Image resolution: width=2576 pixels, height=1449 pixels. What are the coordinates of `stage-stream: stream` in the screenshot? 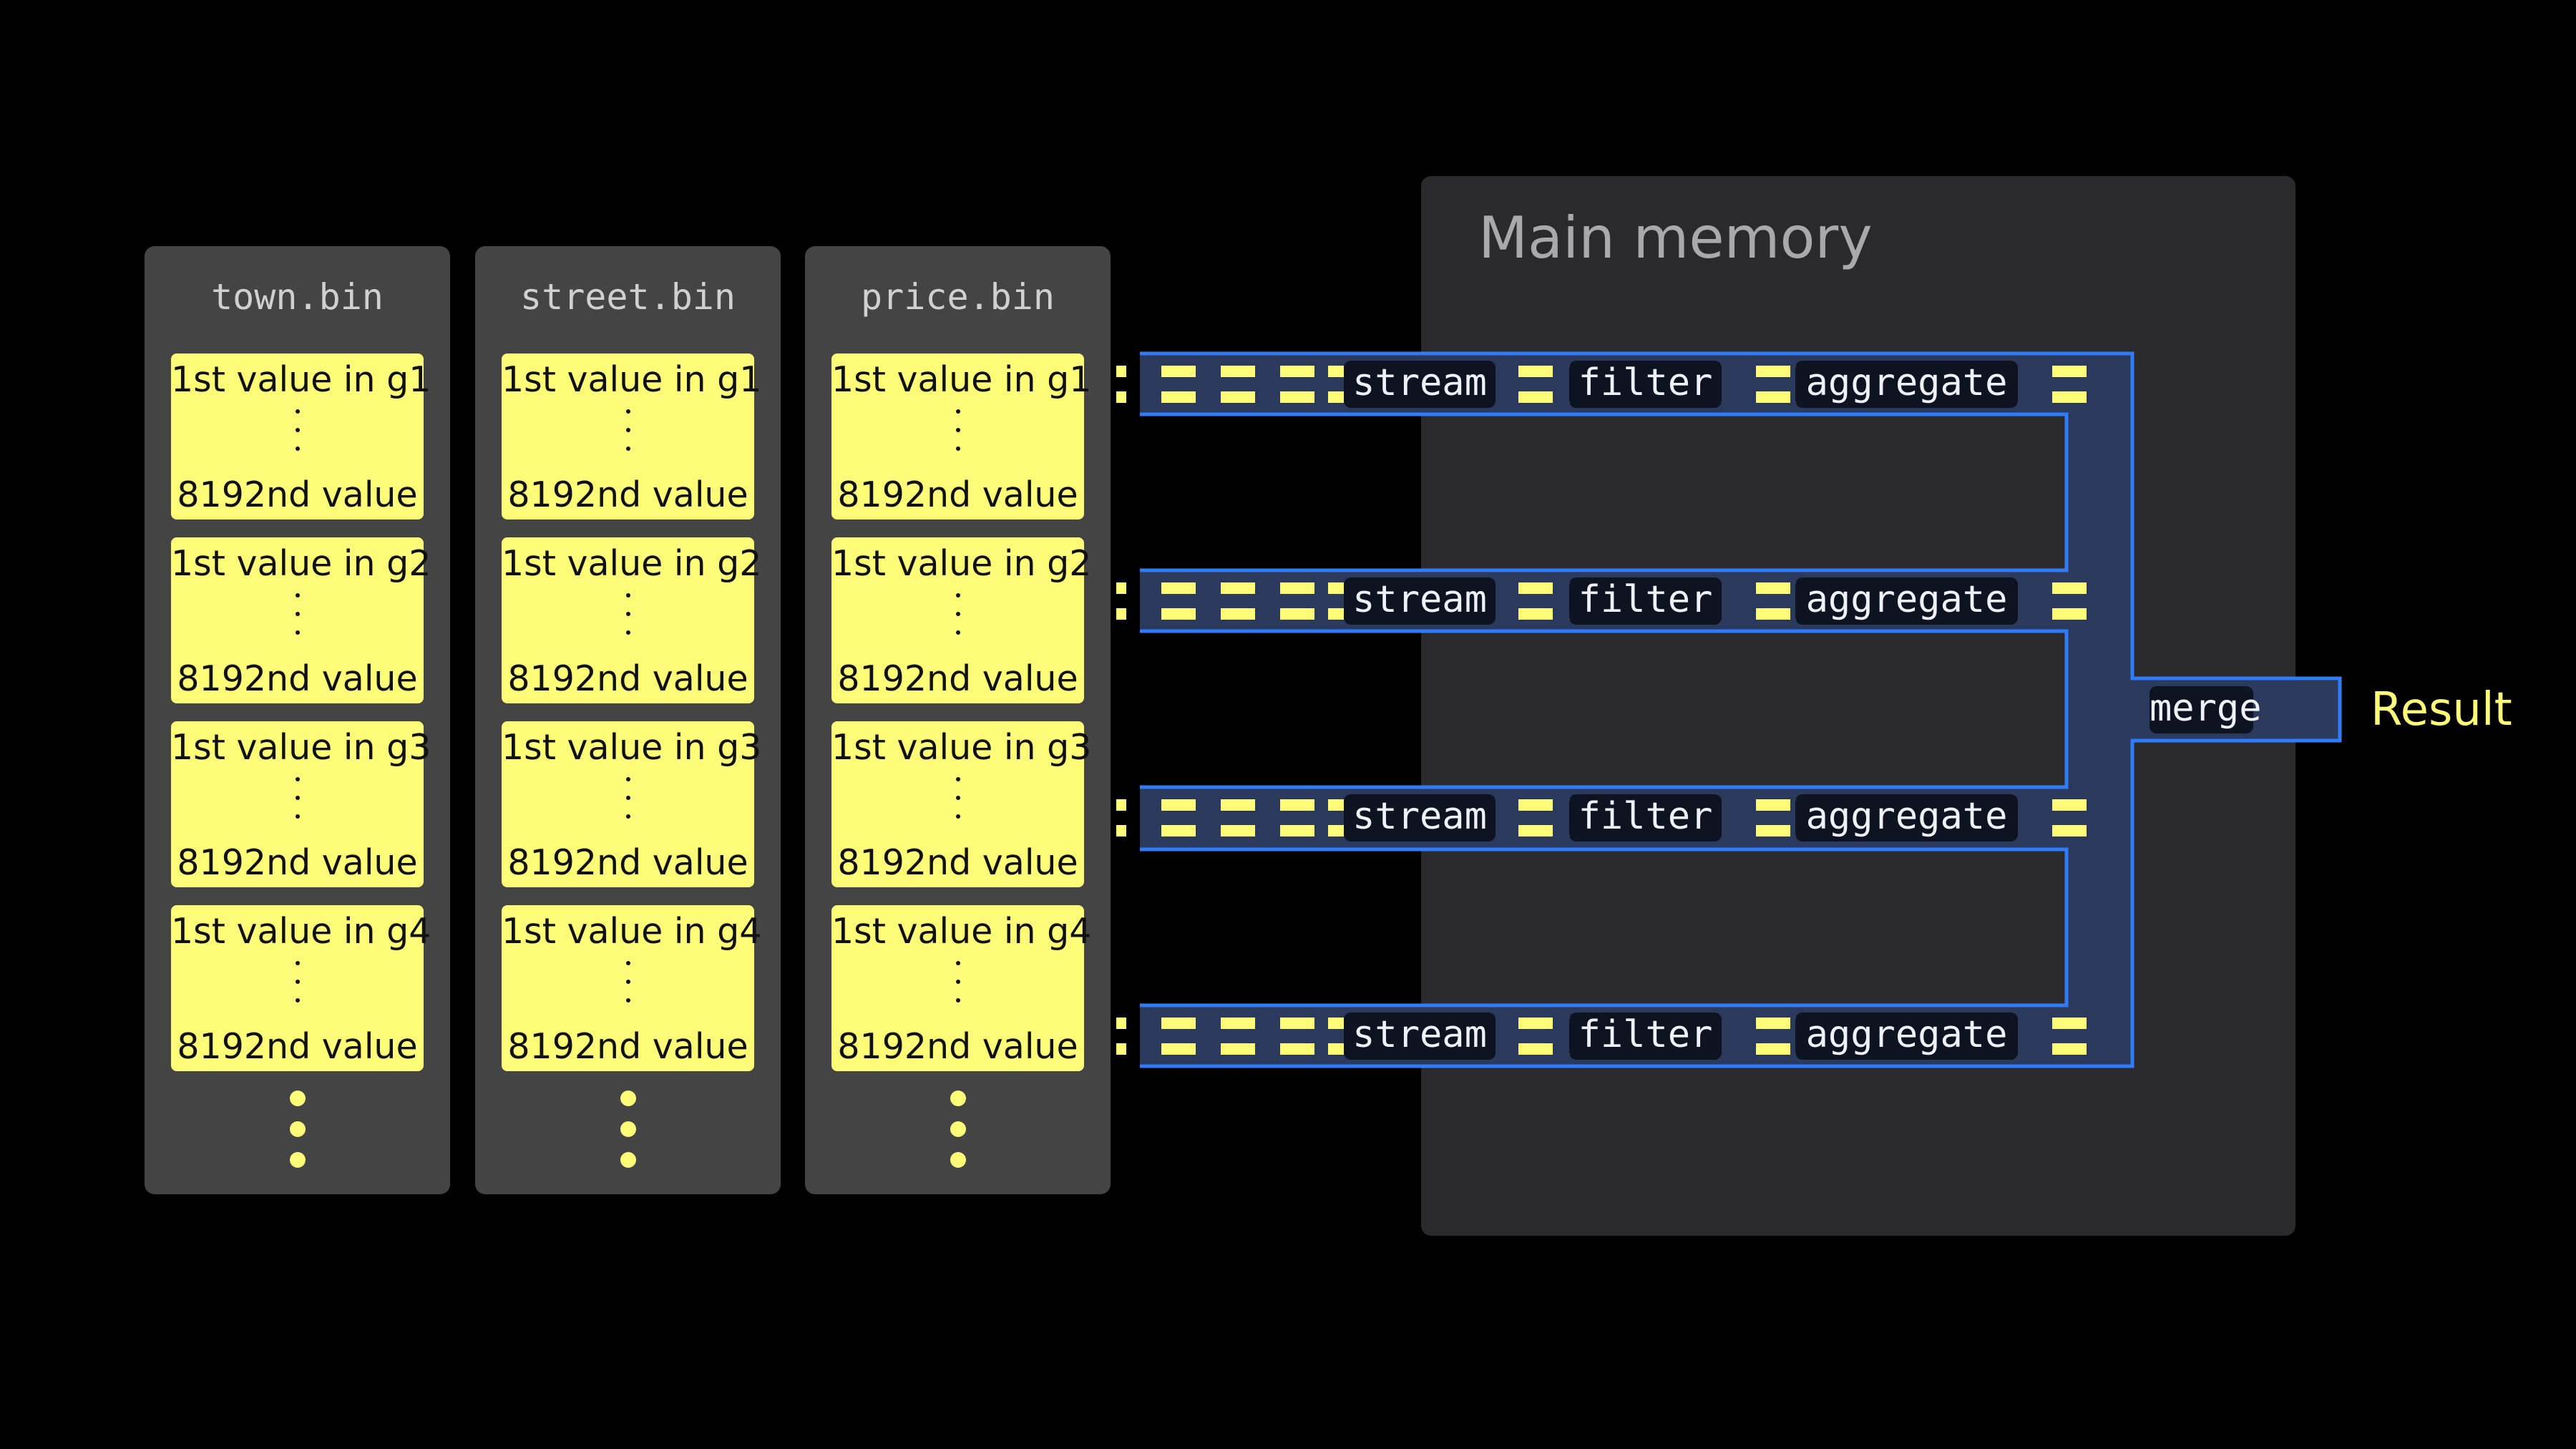 It's located at (1420, 384).